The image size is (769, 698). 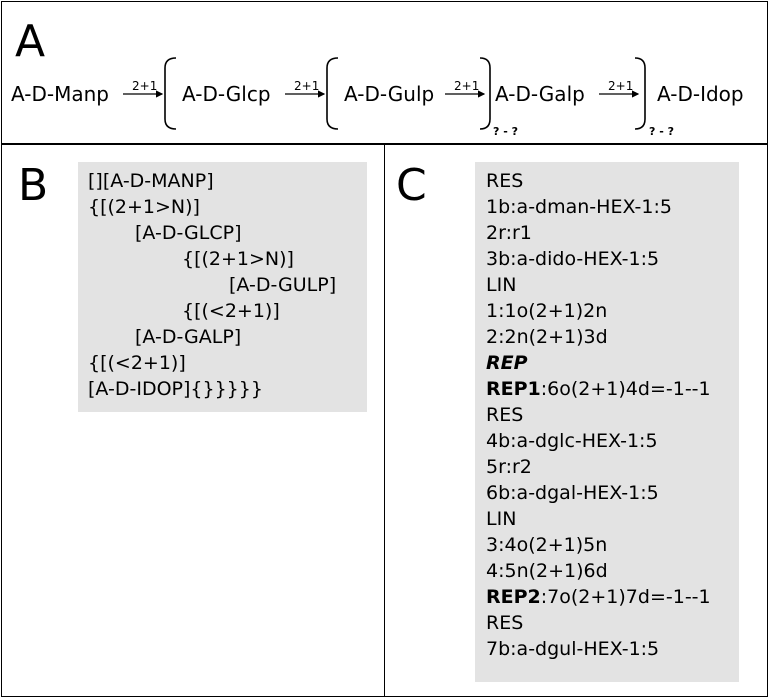 I want to click on node-galp: A-D-Galp, so click(x=540, y=94).